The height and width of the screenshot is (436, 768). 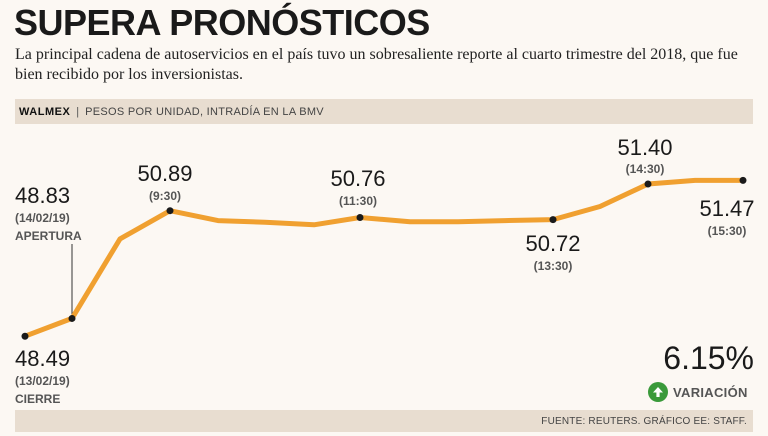 I want to click on data-label-time: (14/02/19), so click(x=42, y=218).